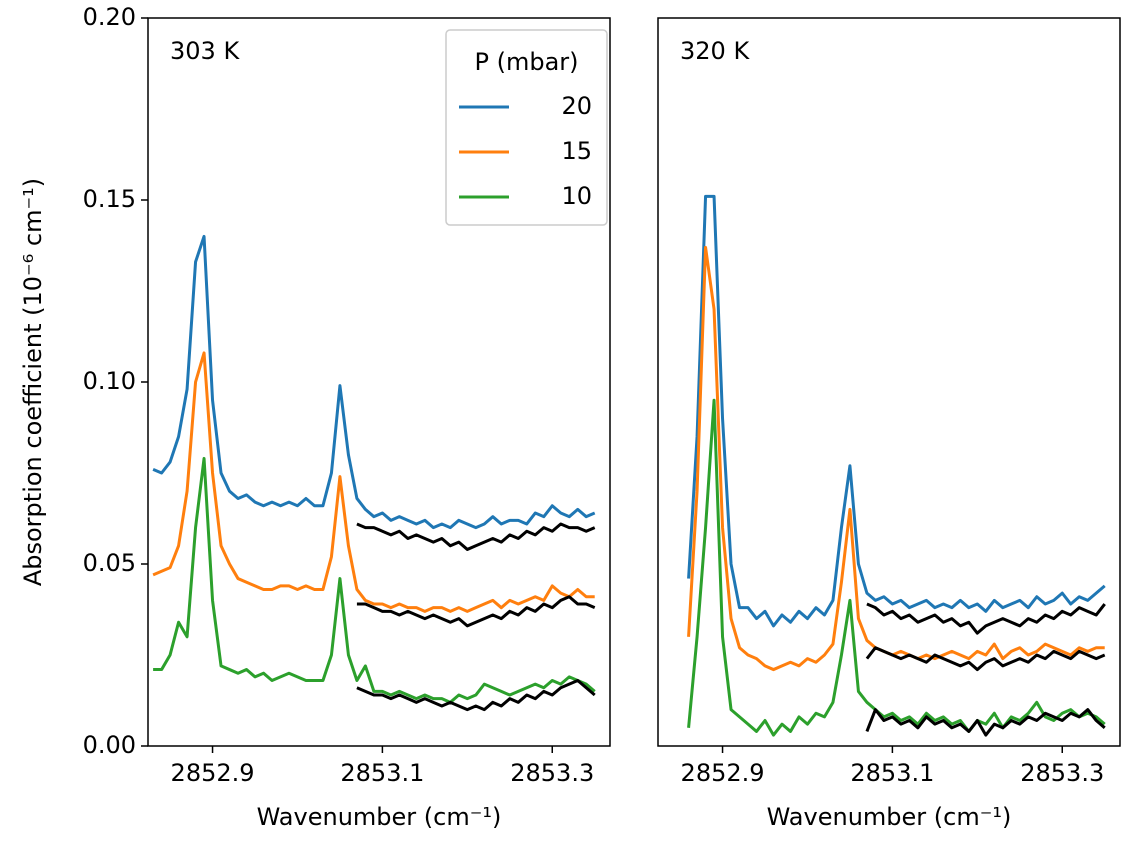 Image resolution: width=1137 pixels, height=843 pixels. What do you see at coordinates (526, 62) in the screenshot?
I see `legend-title: P (mbar)` at bounding box center [526, 62].